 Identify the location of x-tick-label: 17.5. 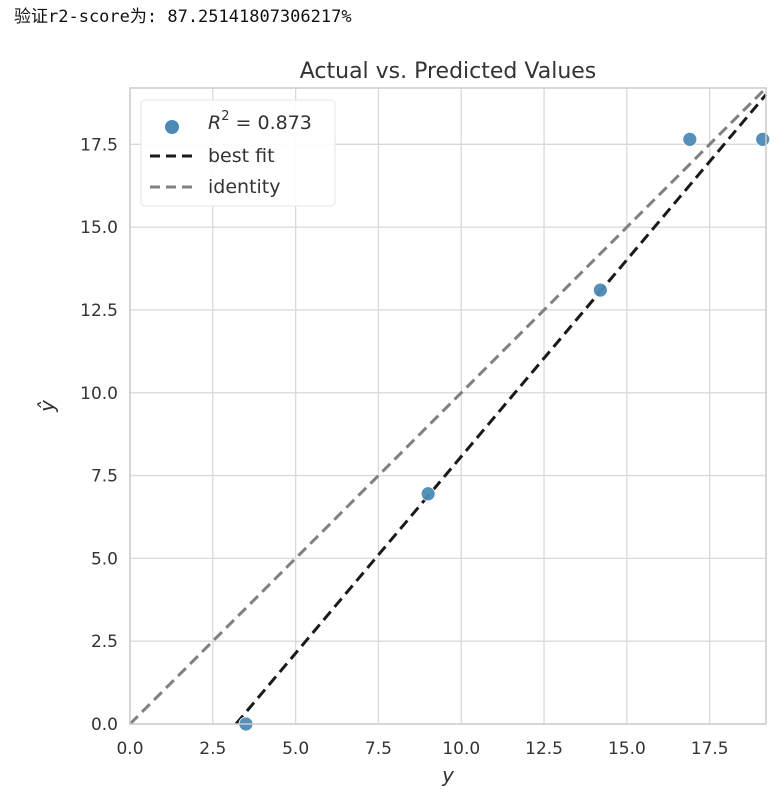
(710, 749).